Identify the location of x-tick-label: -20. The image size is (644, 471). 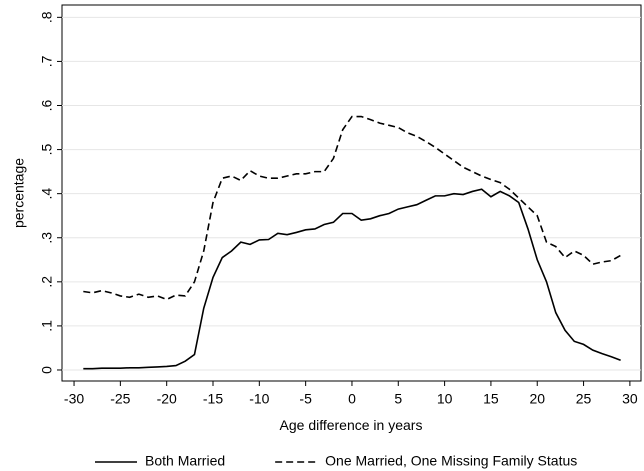
(167, 399).